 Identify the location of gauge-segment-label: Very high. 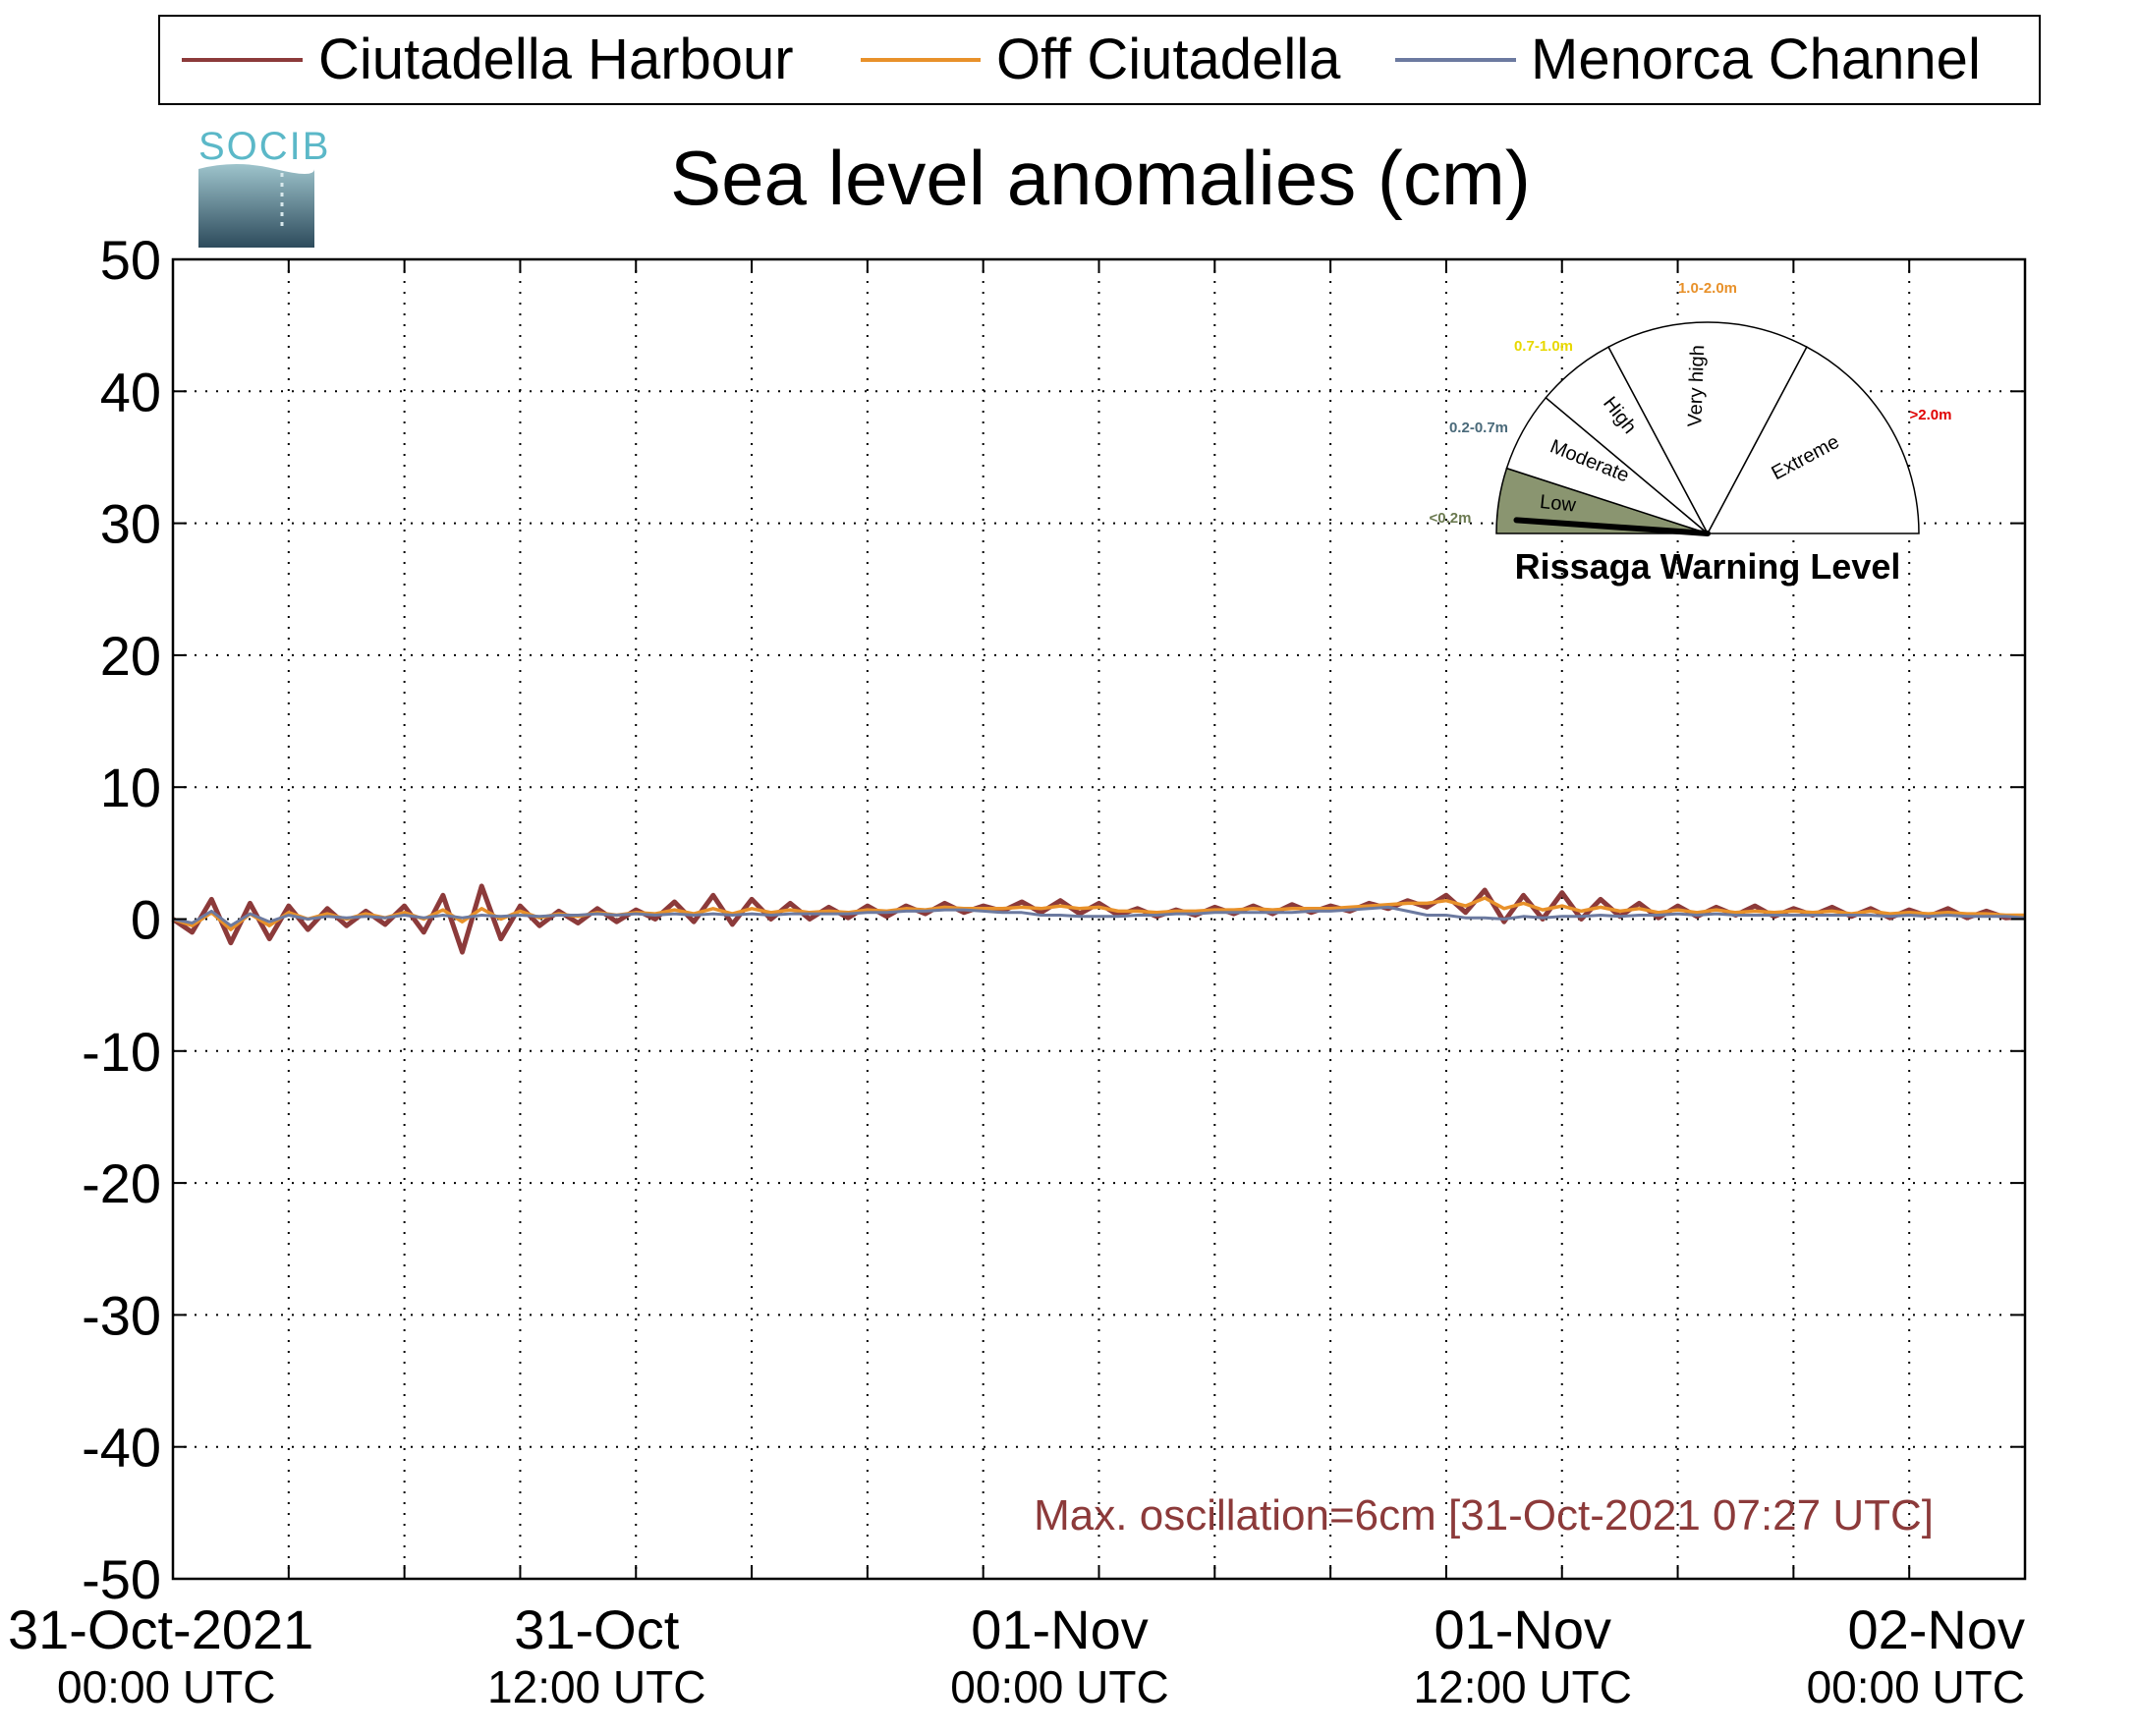
(1696, 386).